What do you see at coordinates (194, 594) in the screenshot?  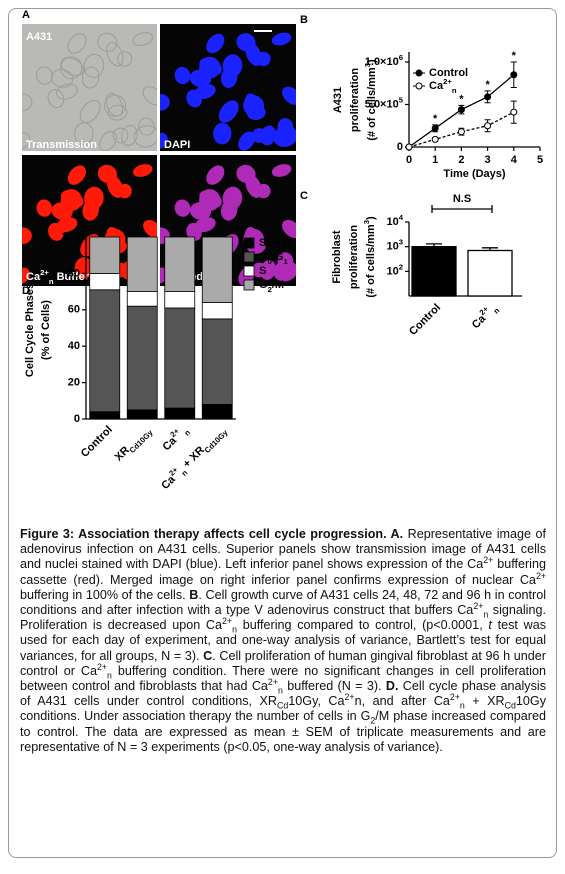 I see `text-run: B` at bounding box center [194, 594].